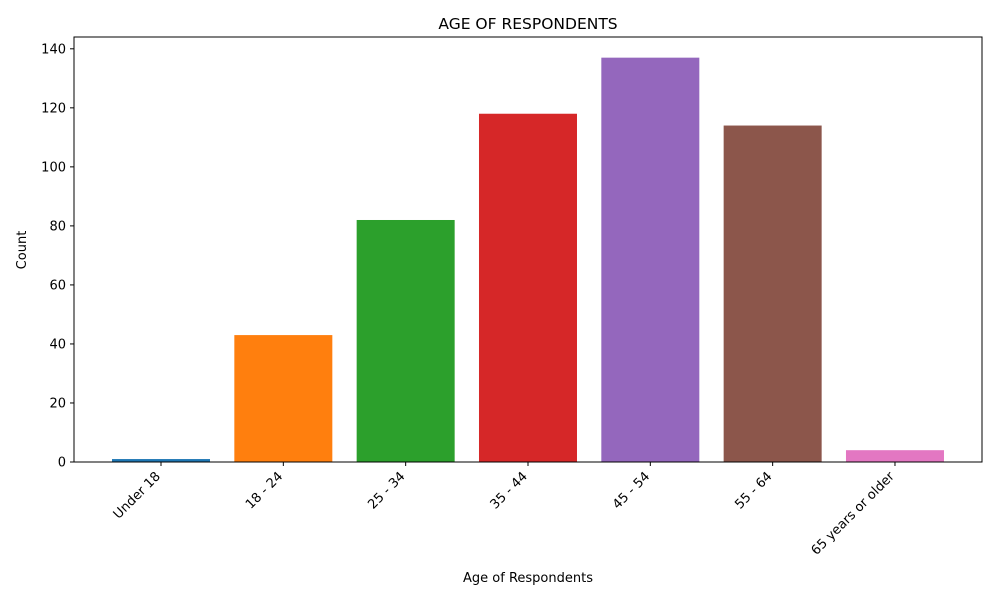  What do you see at coordinates (854, 514) in the screenshot?
I see `x-tick-label: 65 years or older` at bounding box center [854, 514].